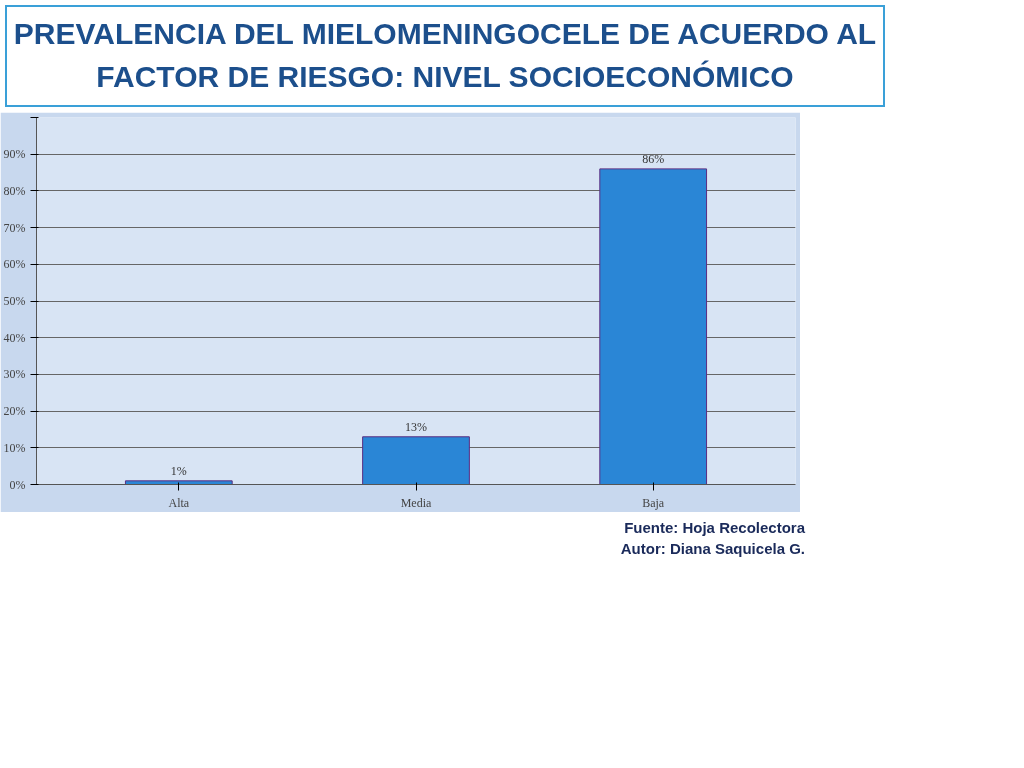 Image resolution: width=1024 pixels, height=768 pixels. What do you see at coordinates (14, 263) in the screenshot?
I see `y-tick-label: 60%` at bounding box center [14, 263].